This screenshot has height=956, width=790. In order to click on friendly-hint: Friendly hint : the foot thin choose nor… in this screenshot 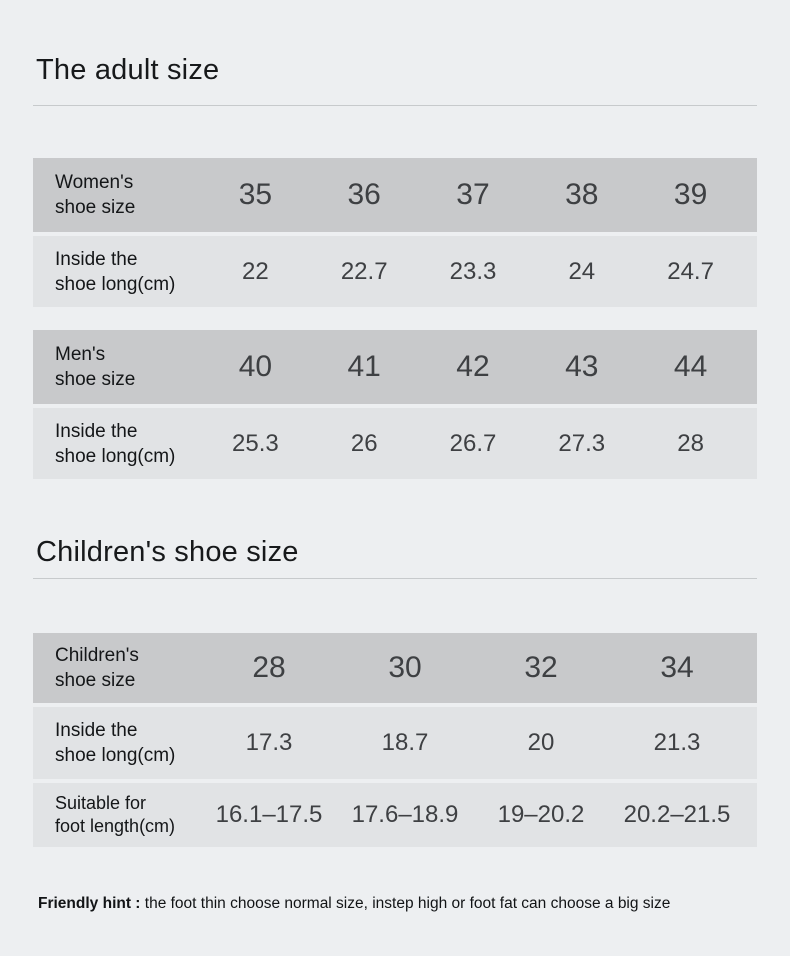, I will do `click(397, 904)`.